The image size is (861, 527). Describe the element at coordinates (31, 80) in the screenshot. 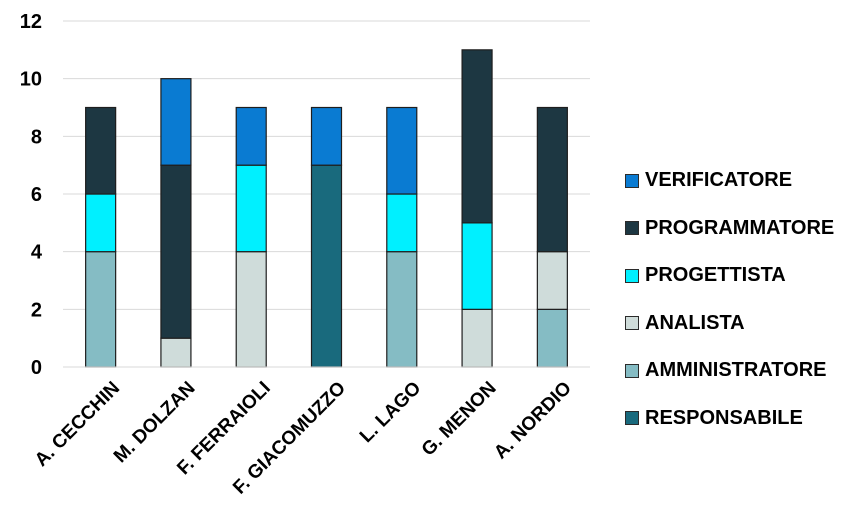

I see `y-tick-label: 10` at that location.